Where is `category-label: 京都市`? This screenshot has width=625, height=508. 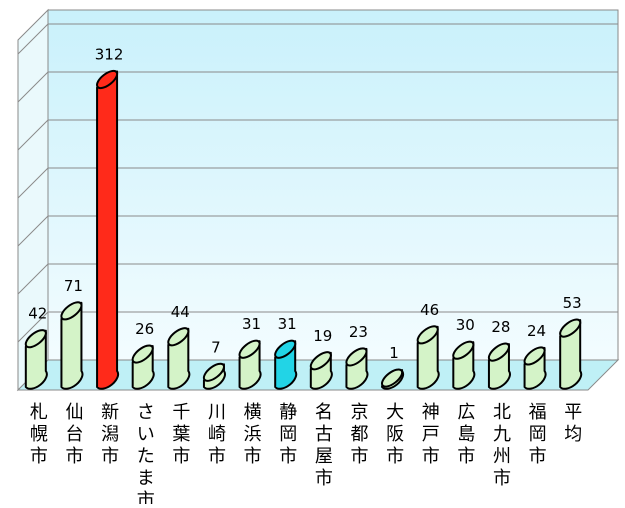 category-label: 京都市 is located at coordinates (359, 434).